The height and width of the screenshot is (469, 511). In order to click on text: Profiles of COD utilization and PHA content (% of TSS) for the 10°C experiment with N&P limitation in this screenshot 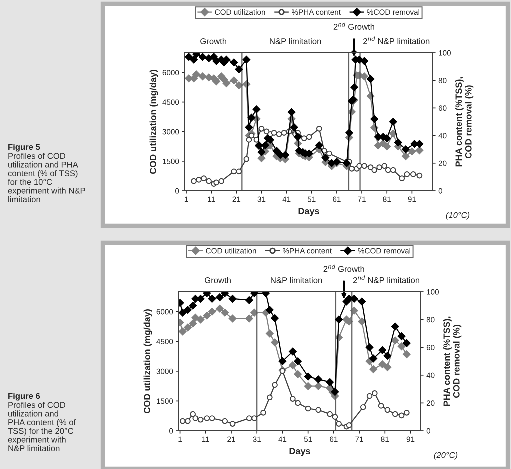, I will do `click(47, 177)`.